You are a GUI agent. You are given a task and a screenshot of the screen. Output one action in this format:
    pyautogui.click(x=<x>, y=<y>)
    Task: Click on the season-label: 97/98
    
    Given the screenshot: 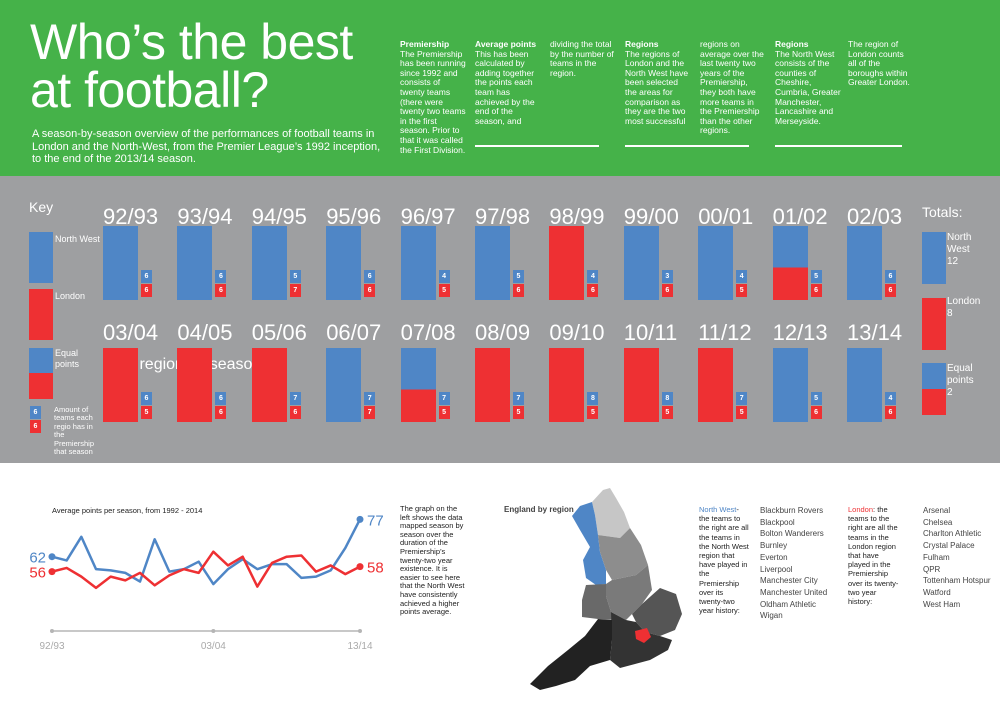 What is the action you would take?
    pyautogui.click(x=503, y=216)
    